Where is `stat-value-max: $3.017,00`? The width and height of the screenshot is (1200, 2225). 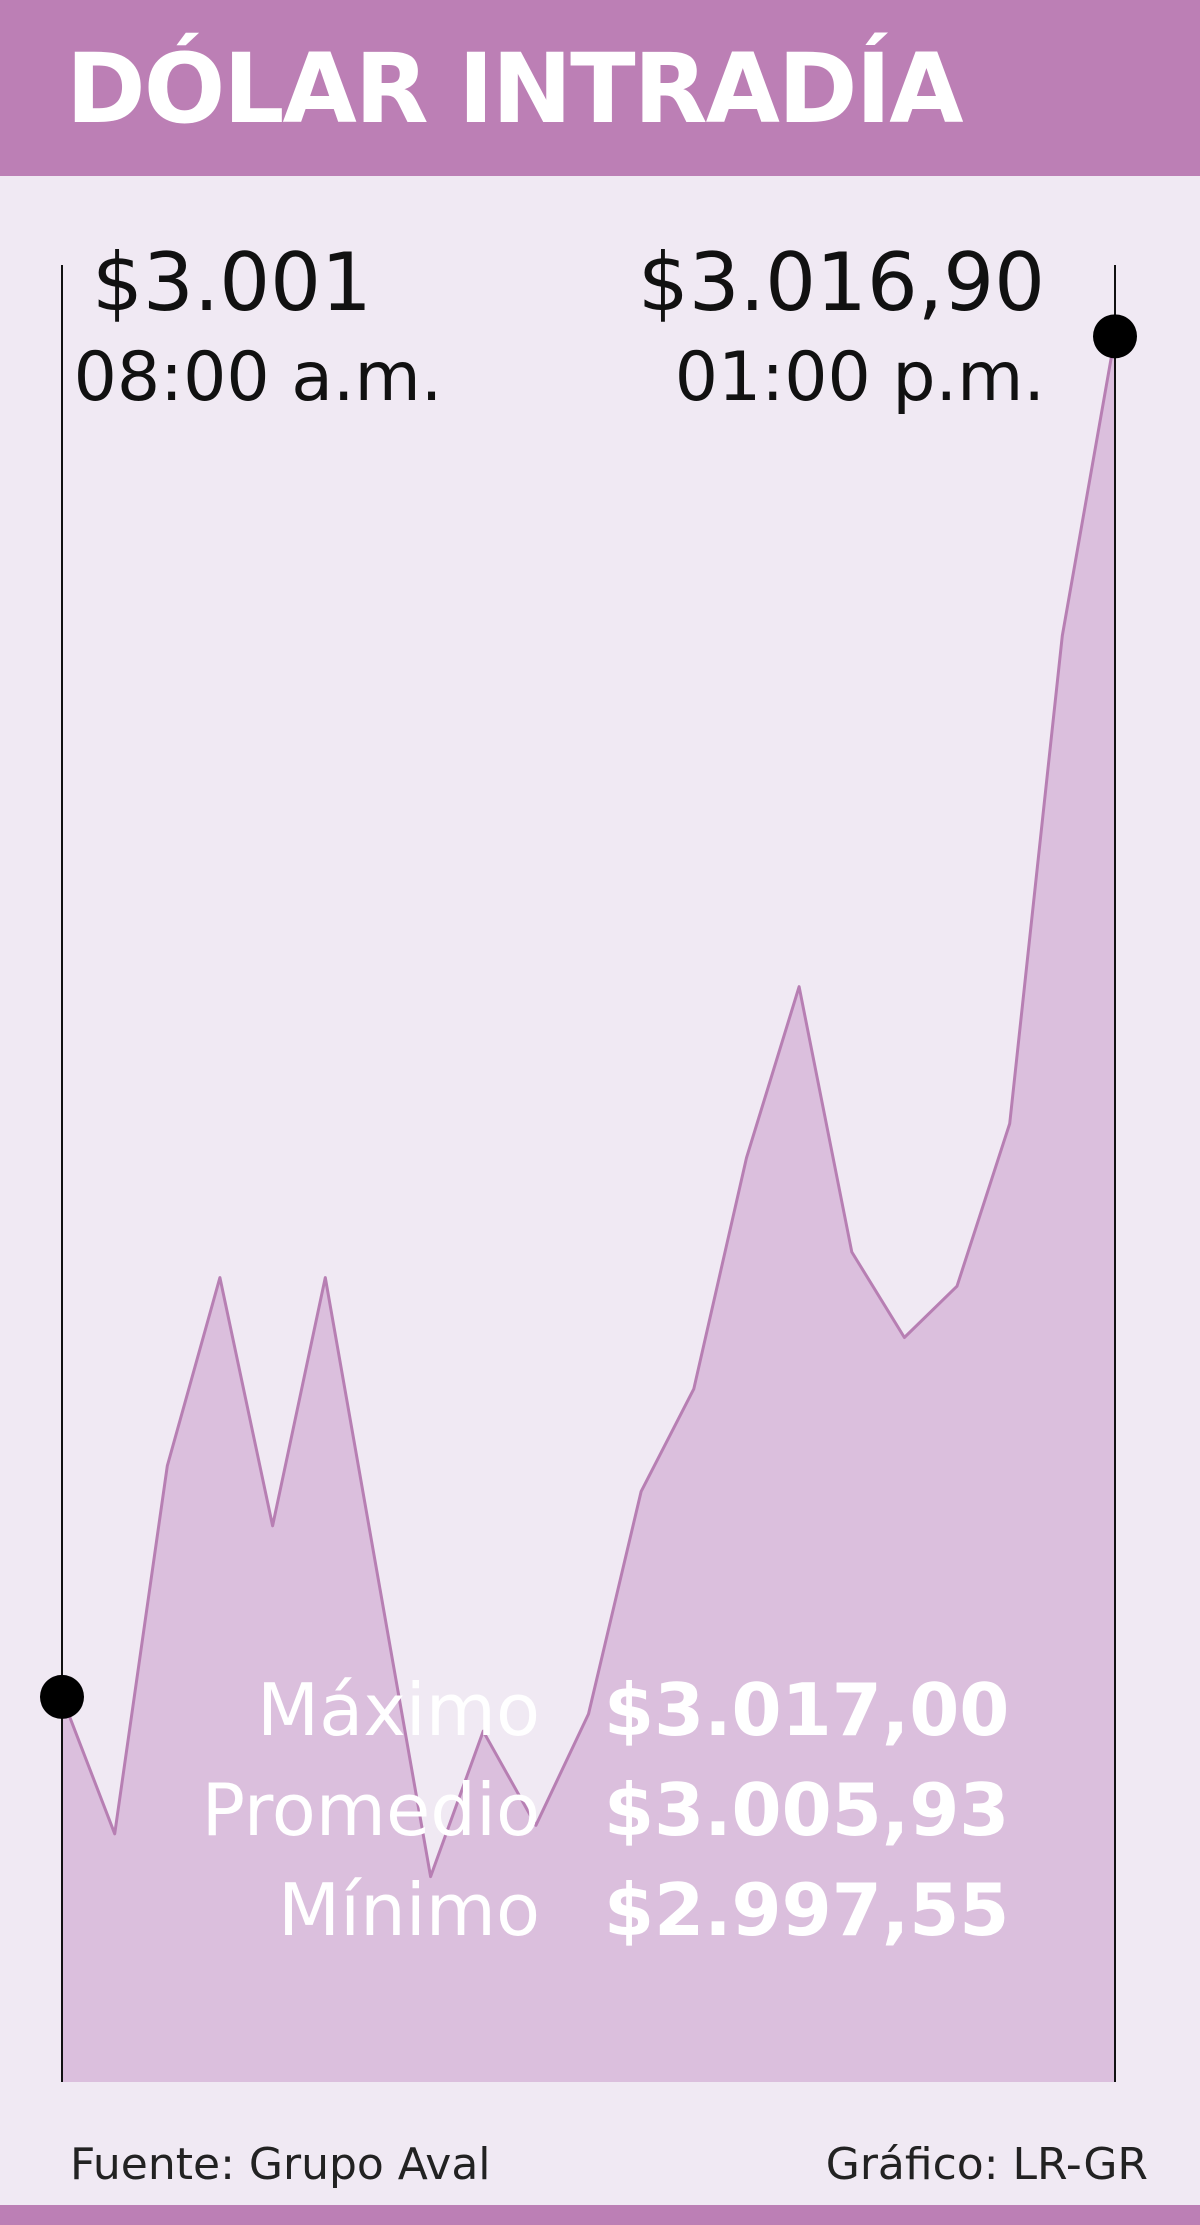
stat-value-max: $3.017,00 is located at coordinates (807, 1710).